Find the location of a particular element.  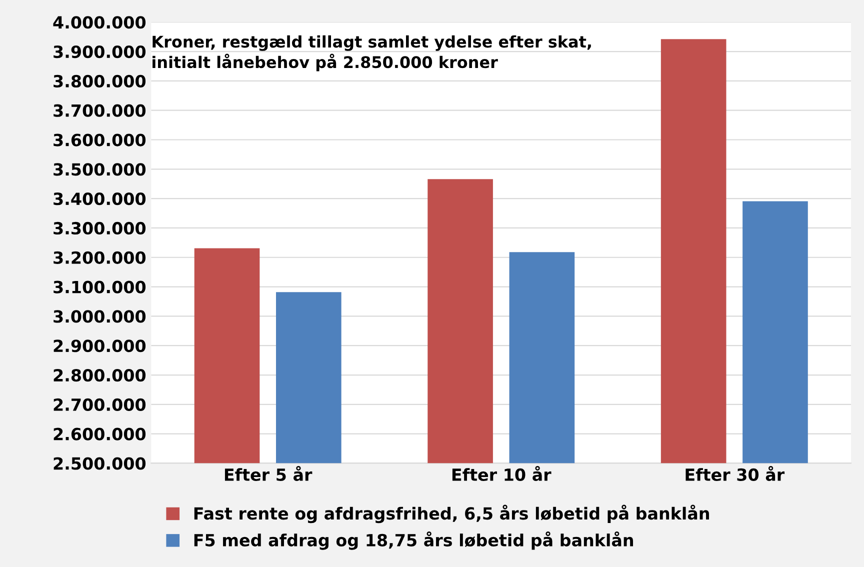

y-tick-label: 3.600.000 is located at coordinates (100, 140).